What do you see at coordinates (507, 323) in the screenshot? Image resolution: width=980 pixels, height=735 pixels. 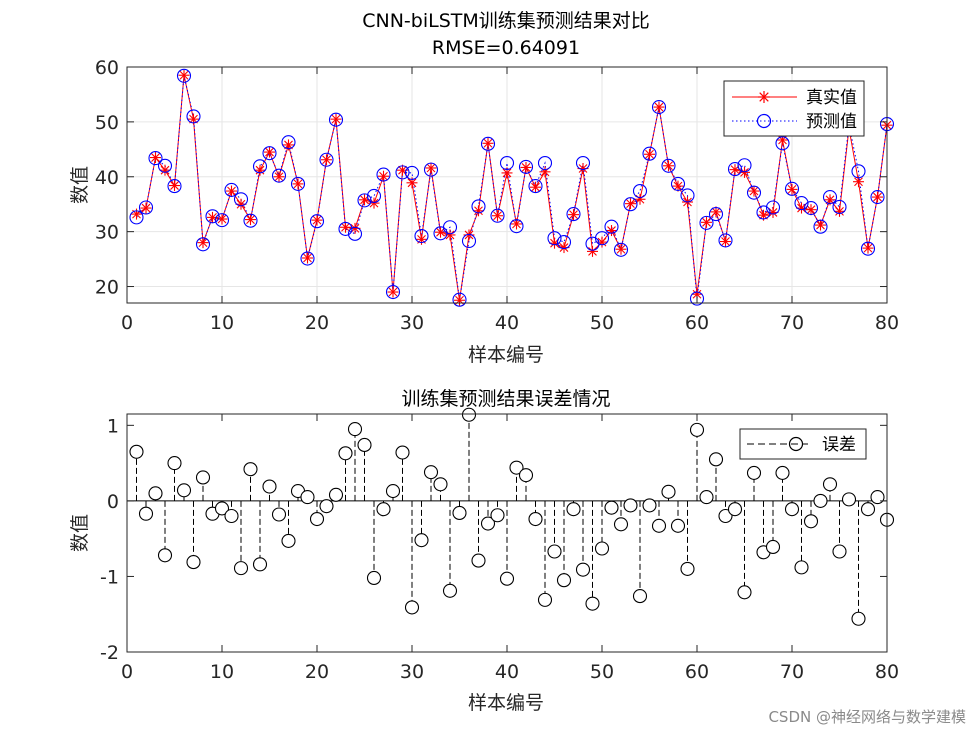 I see `top-xtick-label: 40` at bounding box center [507, 323].